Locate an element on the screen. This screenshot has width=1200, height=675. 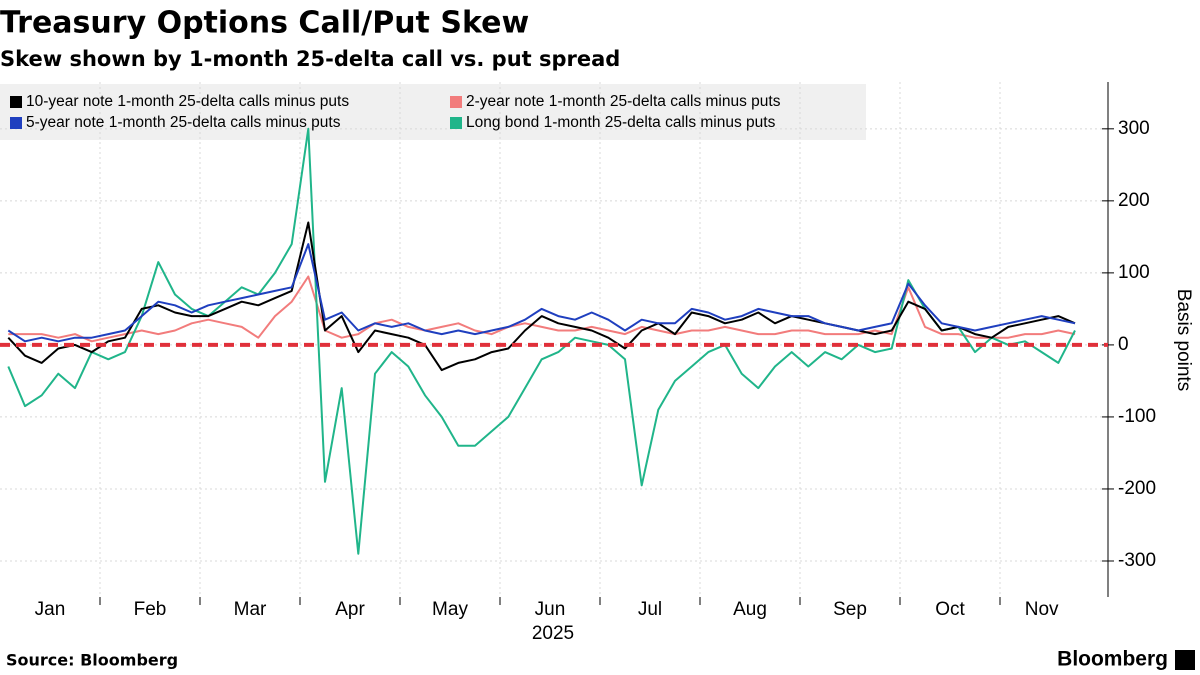
source: Source: Bloomberg is located at coordinates (92, 660).